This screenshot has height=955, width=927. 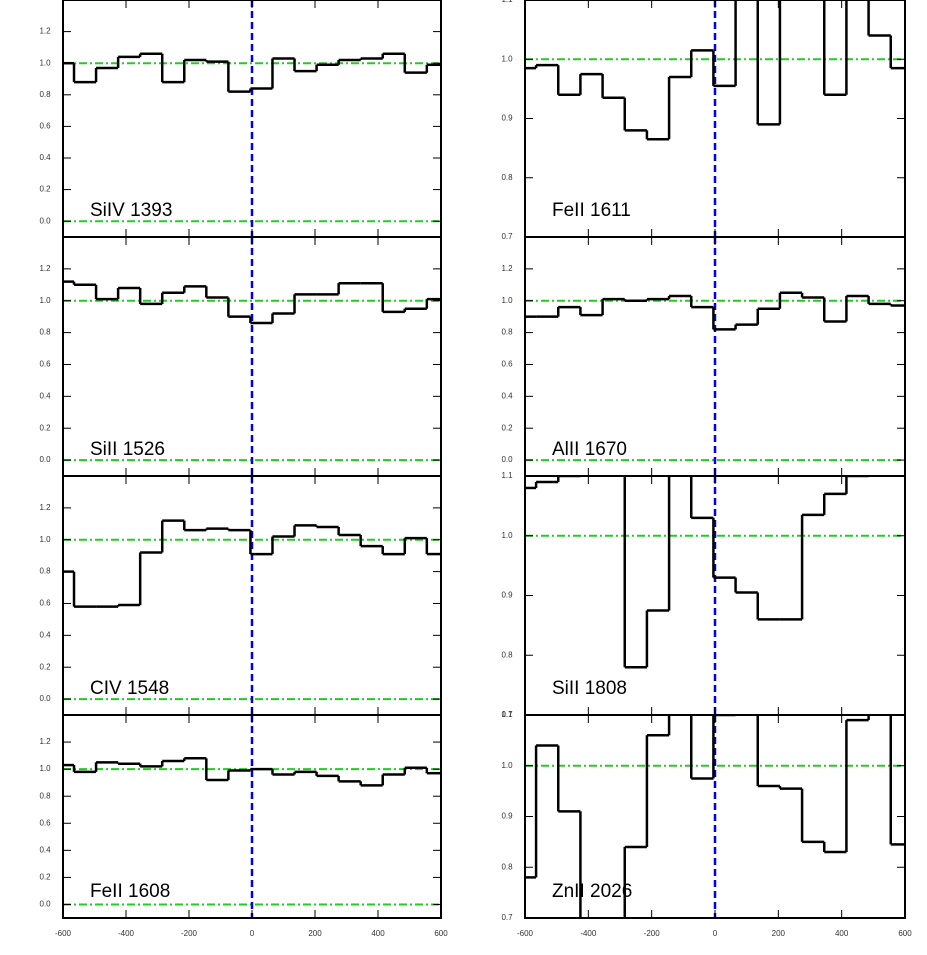 I want to click on line-label: SiII 1808, so click(x=589, y=688).